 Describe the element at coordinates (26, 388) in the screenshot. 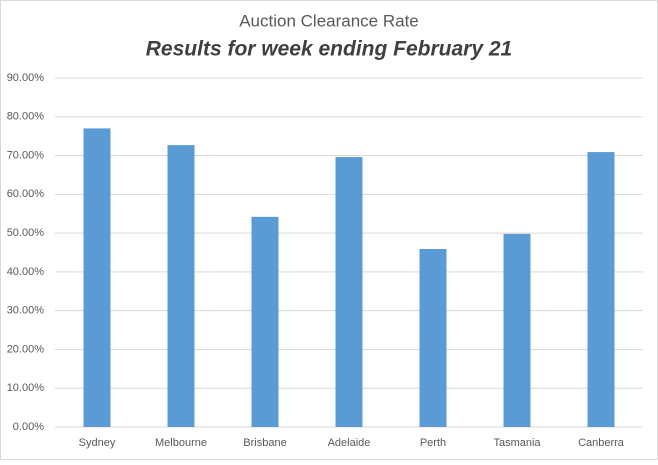

I see `y-tick-label: 10.00%` at that location.